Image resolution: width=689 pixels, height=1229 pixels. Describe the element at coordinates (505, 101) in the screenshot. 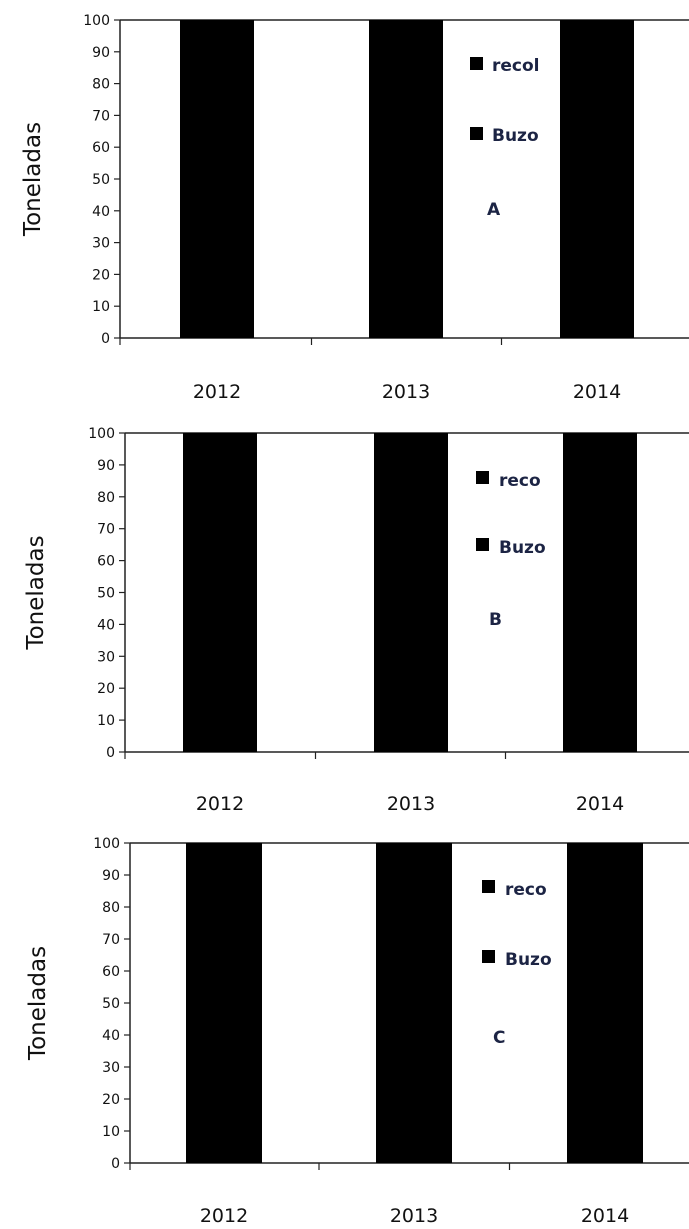

I see `legend: recol Buzo` at that location.